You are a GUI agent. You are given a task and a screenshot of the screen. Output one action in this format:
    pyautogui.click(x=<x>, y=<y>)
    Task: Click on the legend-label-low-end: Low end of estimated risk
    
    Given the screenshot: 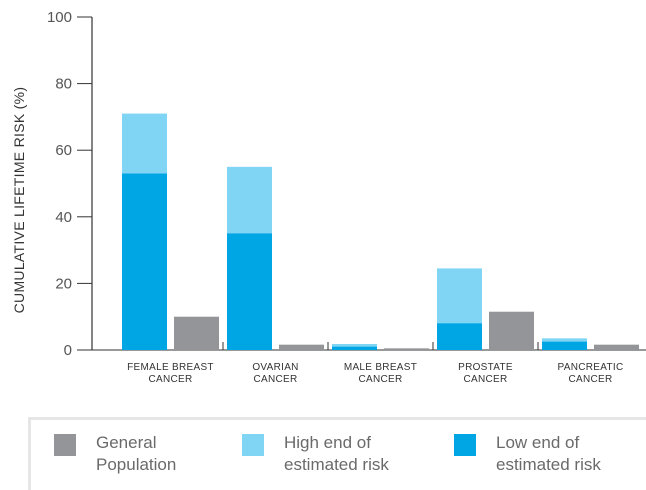 What is the action you would take?
    pyautogui.click(x=566, y=454)
    